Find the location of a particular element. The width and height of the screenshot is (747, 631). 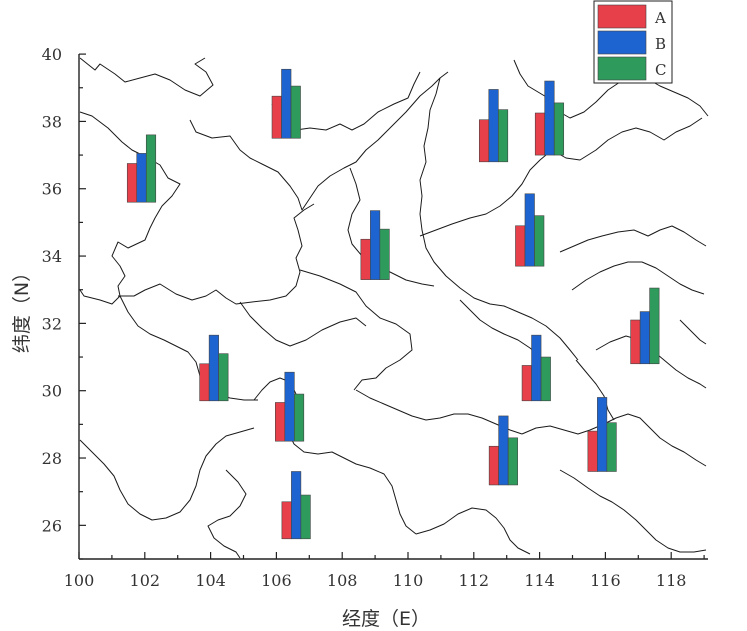

x-tick-label: 118 is located at coordinates (671, 580).